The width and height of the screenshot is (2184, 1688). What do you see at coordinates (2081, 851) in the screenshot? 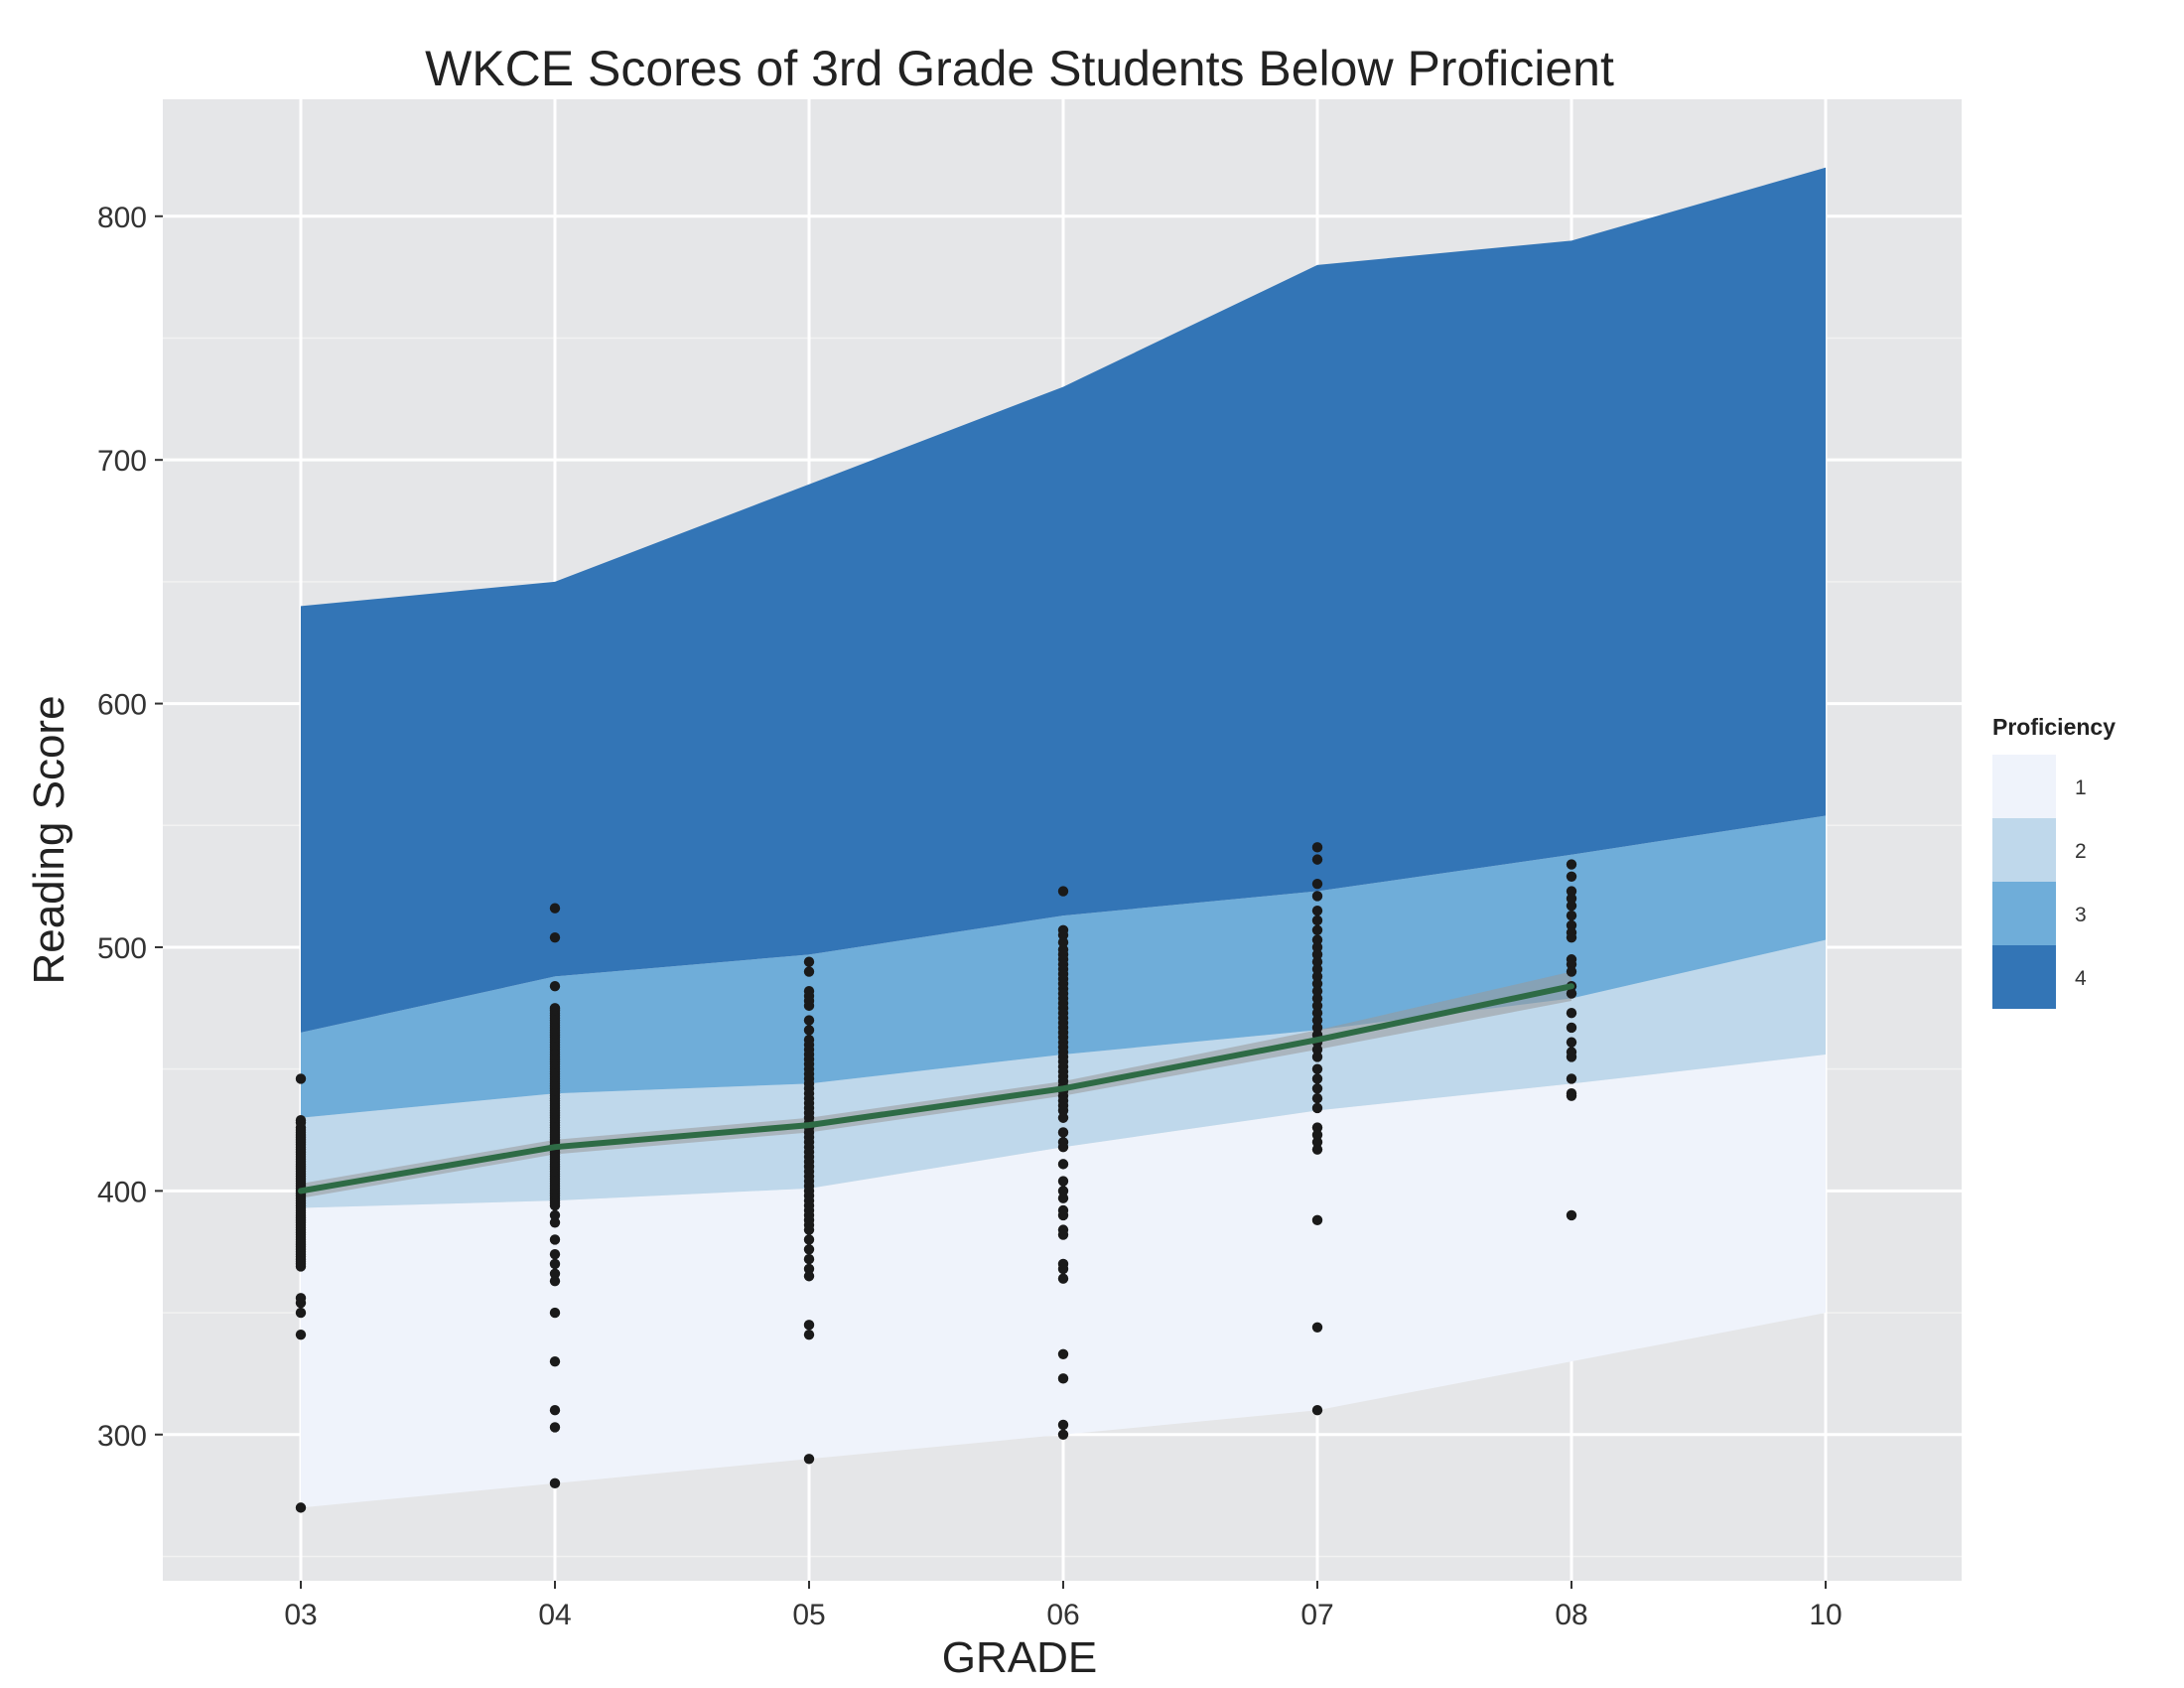
I see `legend-label-2: 2` at bounding box center [2081, 851].